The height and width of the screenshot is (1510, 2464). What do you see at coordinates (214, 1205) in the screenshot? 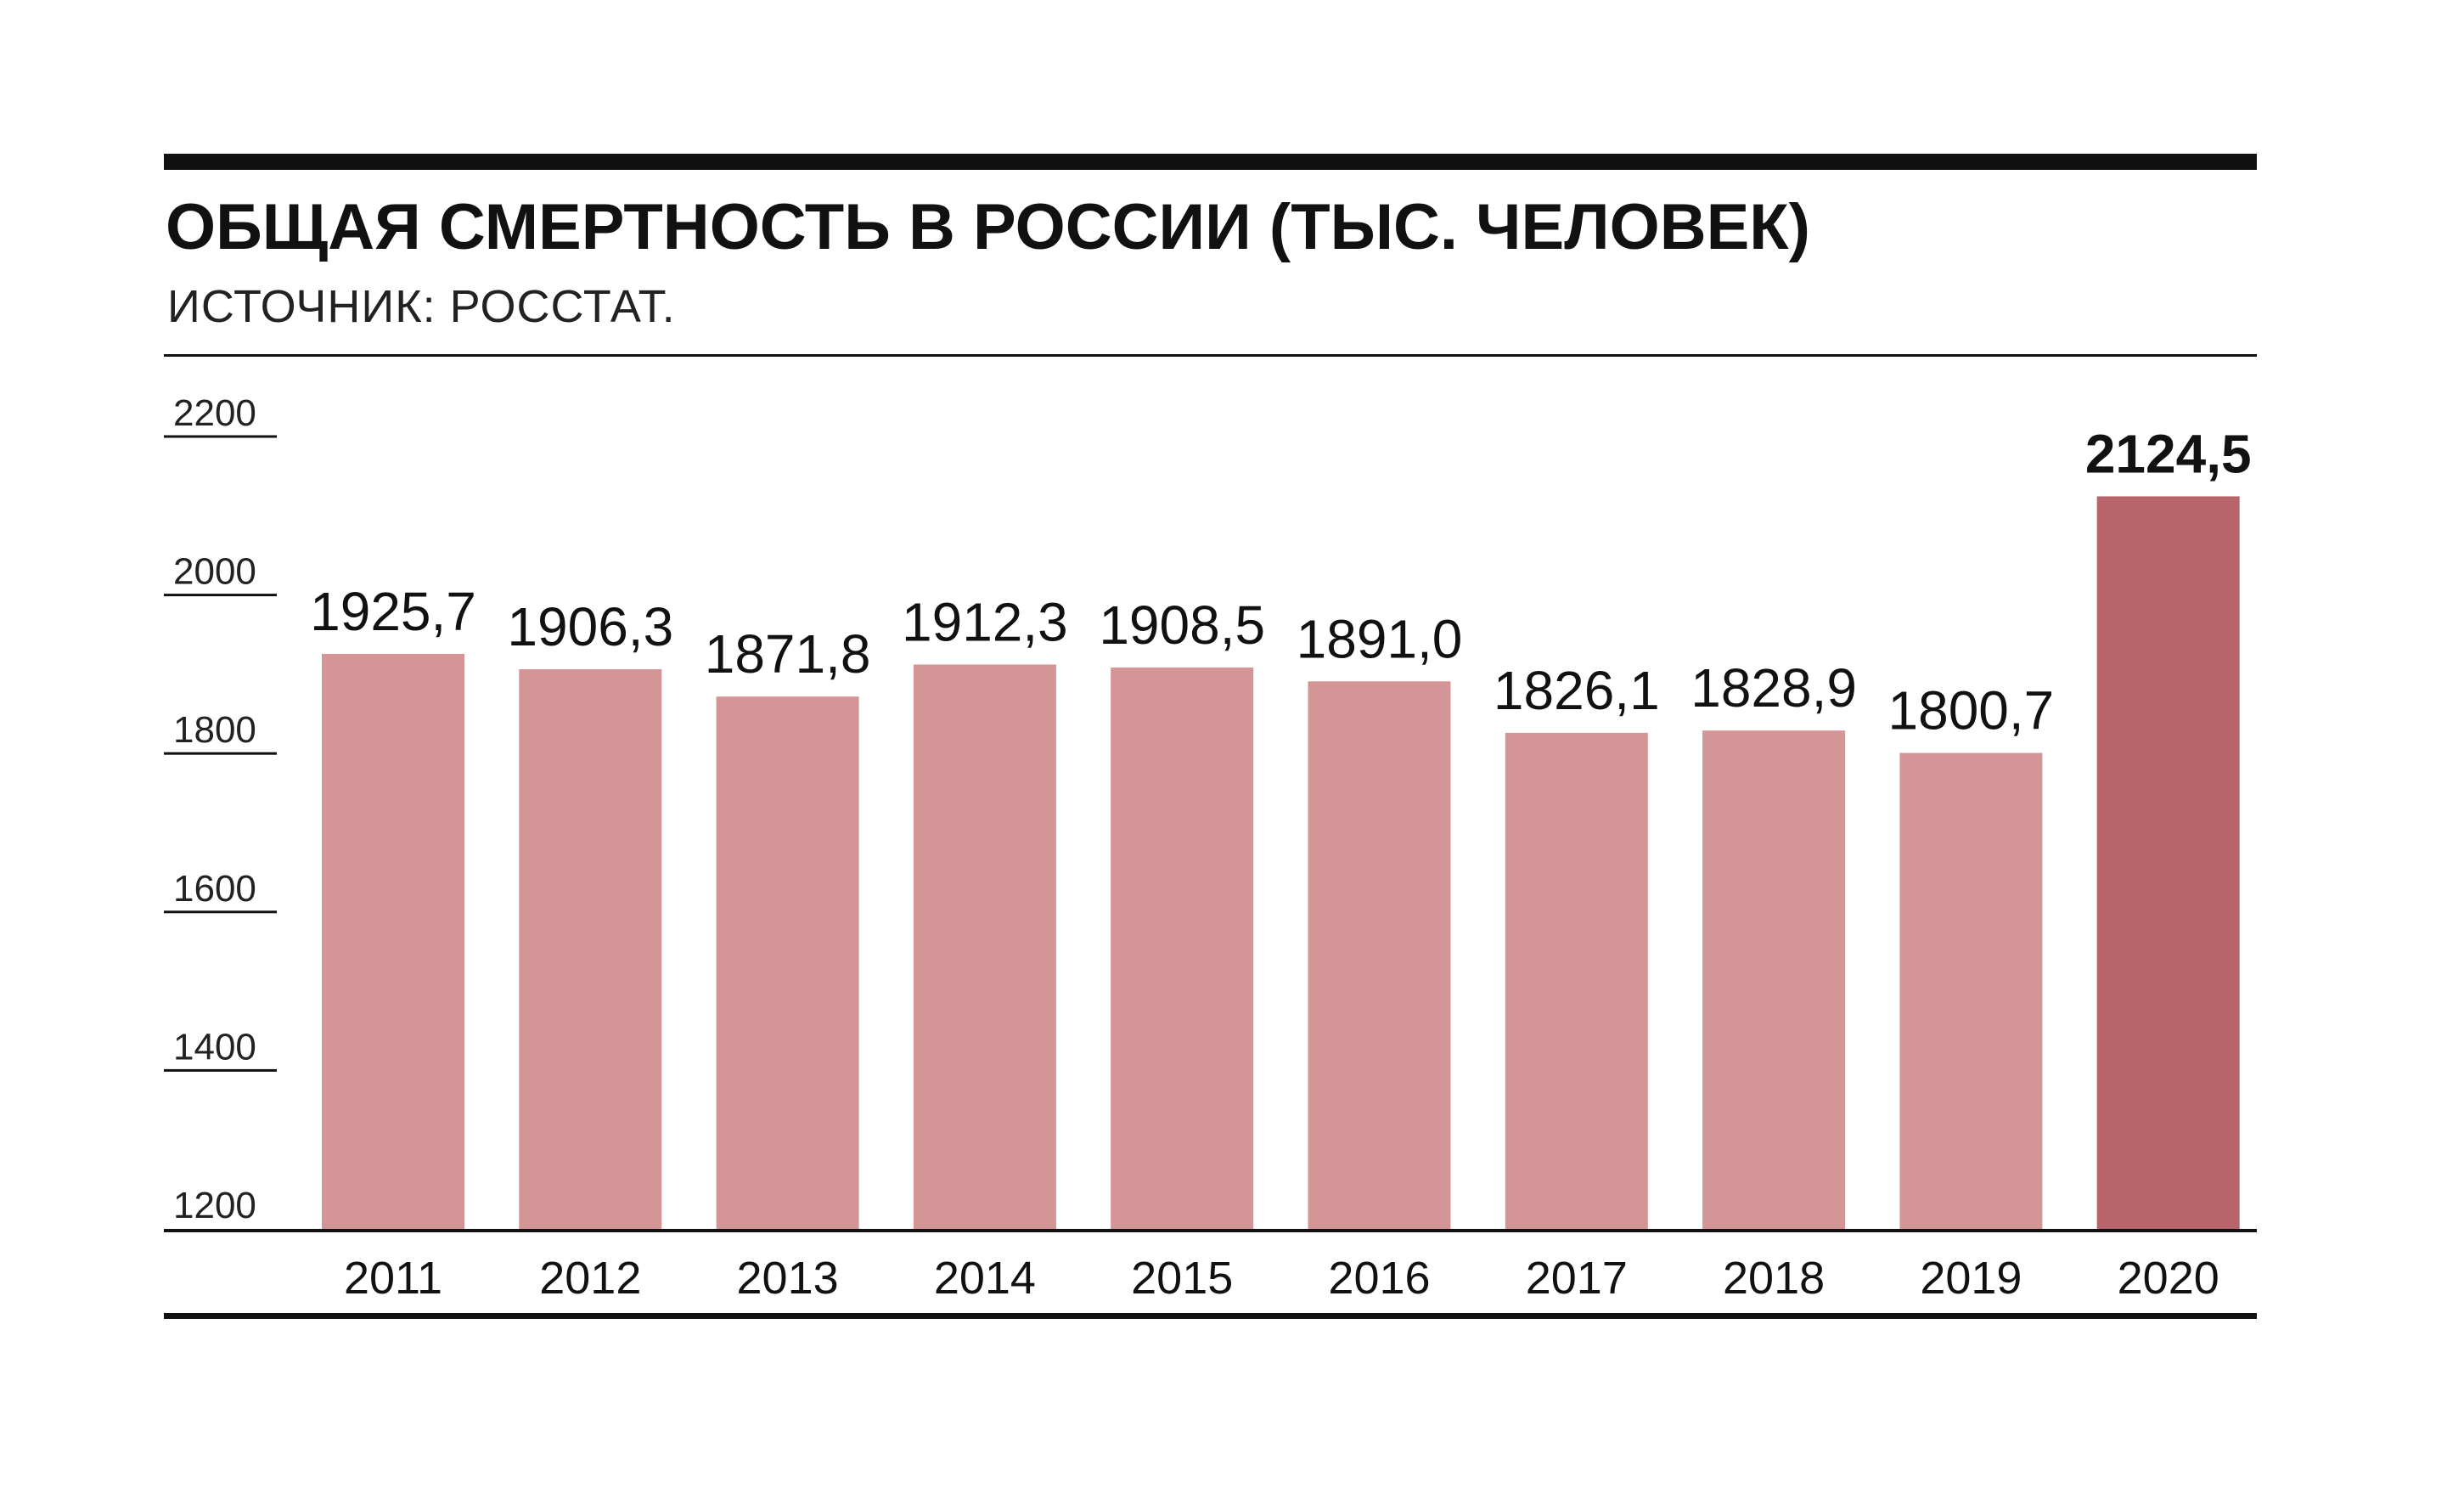
I see `y-tick-label: 1200` at bounding box center [214, 1205].